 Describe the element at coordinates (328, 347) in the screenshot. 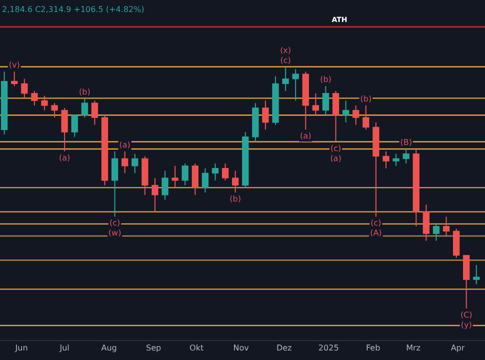

I see `x-tick-label: 2025` at that location.